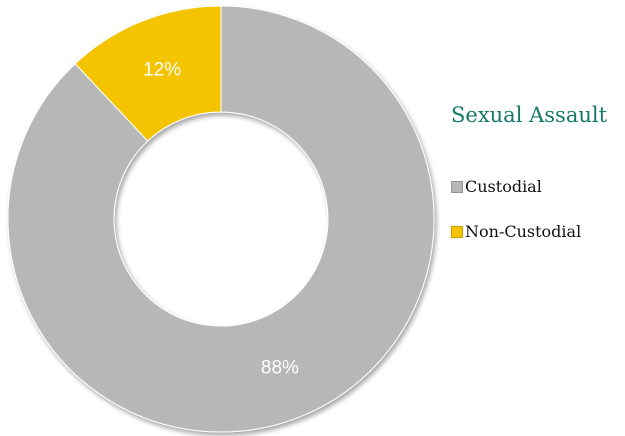 This screenshot has height=436, width=625. I want to click on legend-item-custodial: Custodial, so click(516, 186).